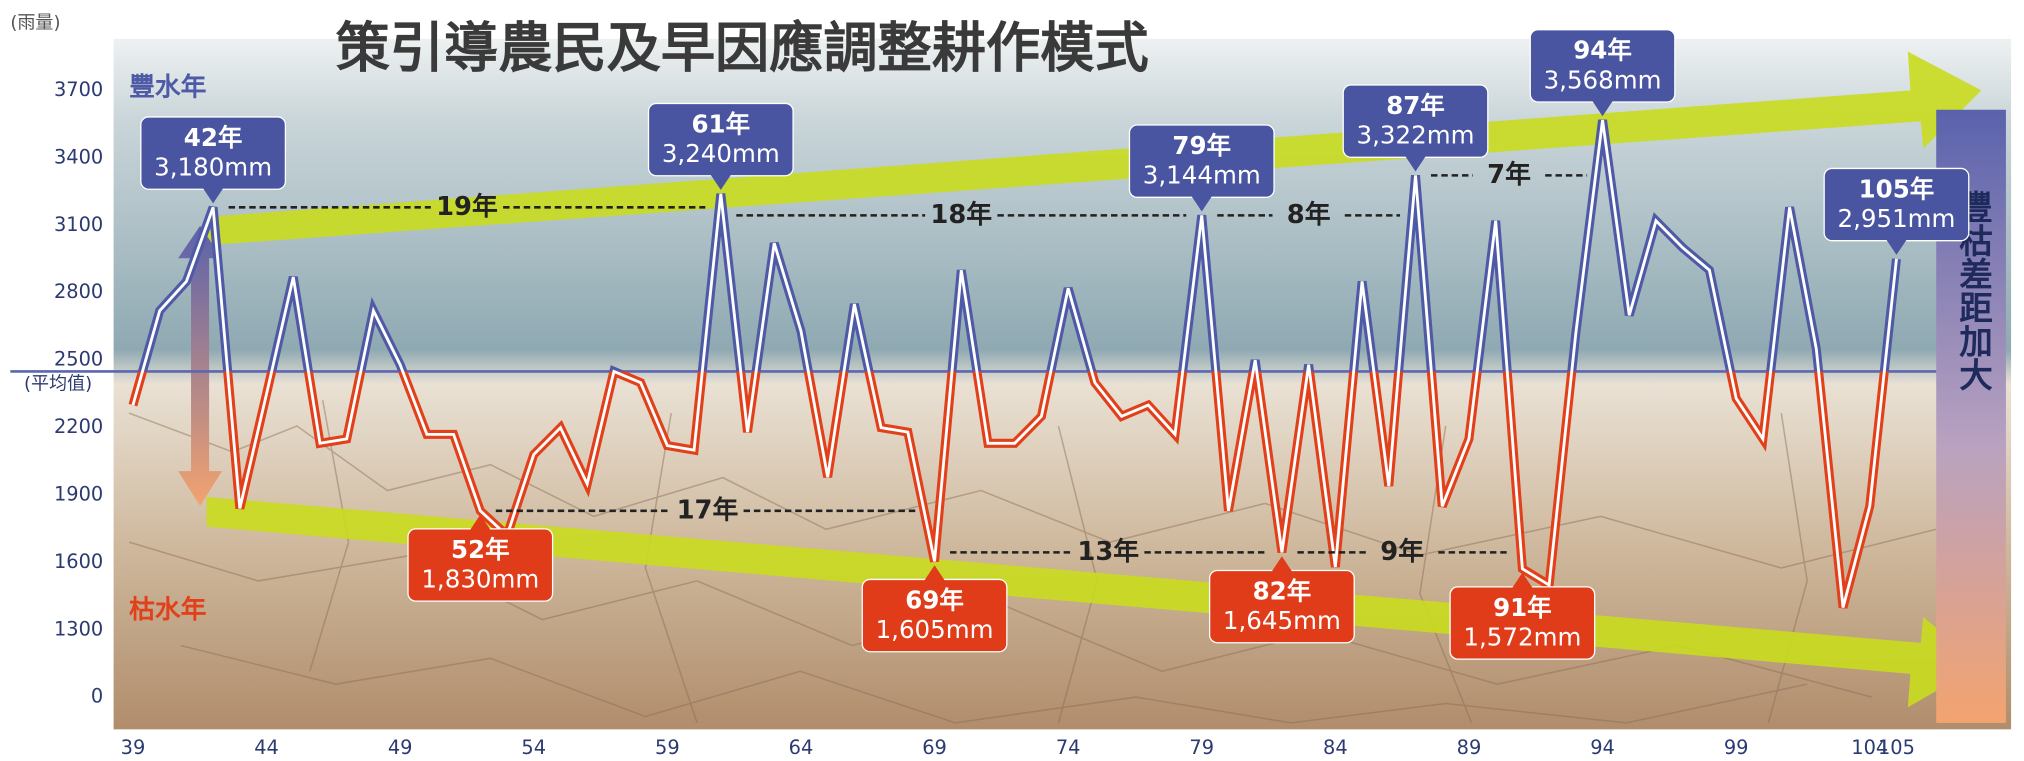  I want to click on interval-label: 17年, so click(708, 509).